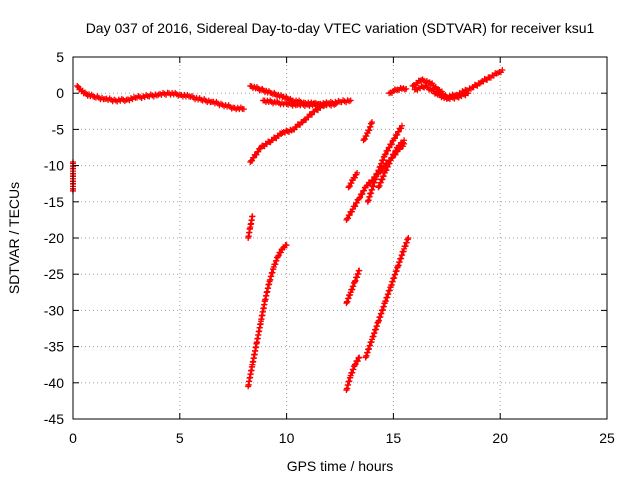 The height and width of the screenshot is (480, 640). I want to click on x-tick-label: 5, so click(180, 438).